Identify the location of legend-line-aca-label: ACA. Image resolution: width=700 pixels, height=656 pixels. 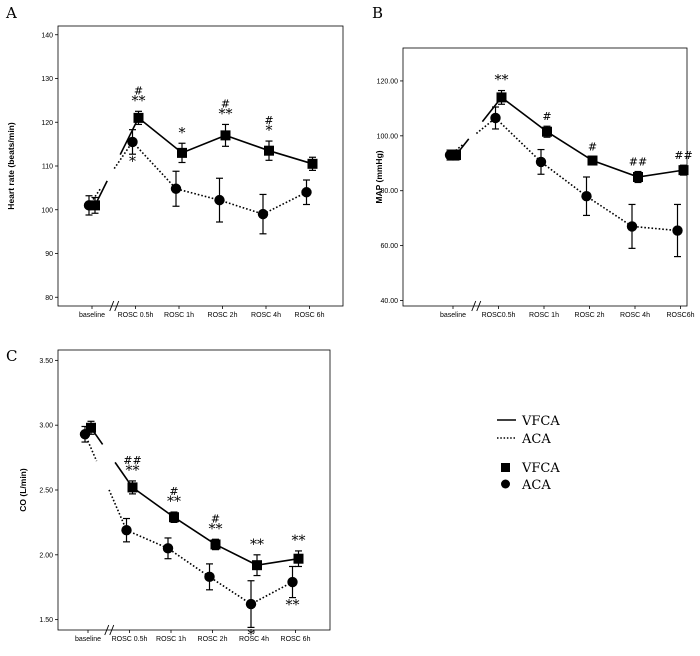
(536, 439).